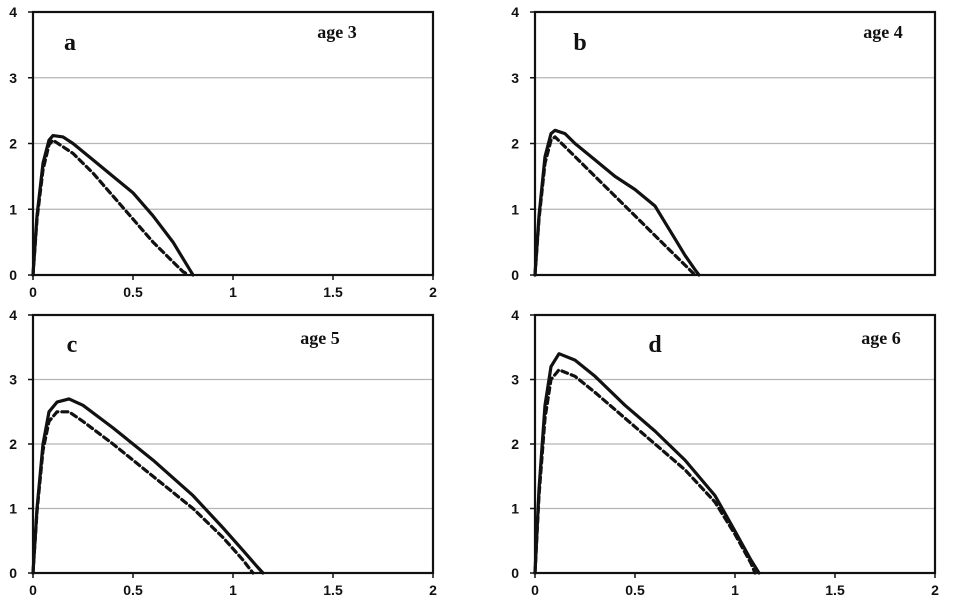 The width and height of the screenshot is (973, 614). I want to click on panel-letter-d: d, so click(655, 345).